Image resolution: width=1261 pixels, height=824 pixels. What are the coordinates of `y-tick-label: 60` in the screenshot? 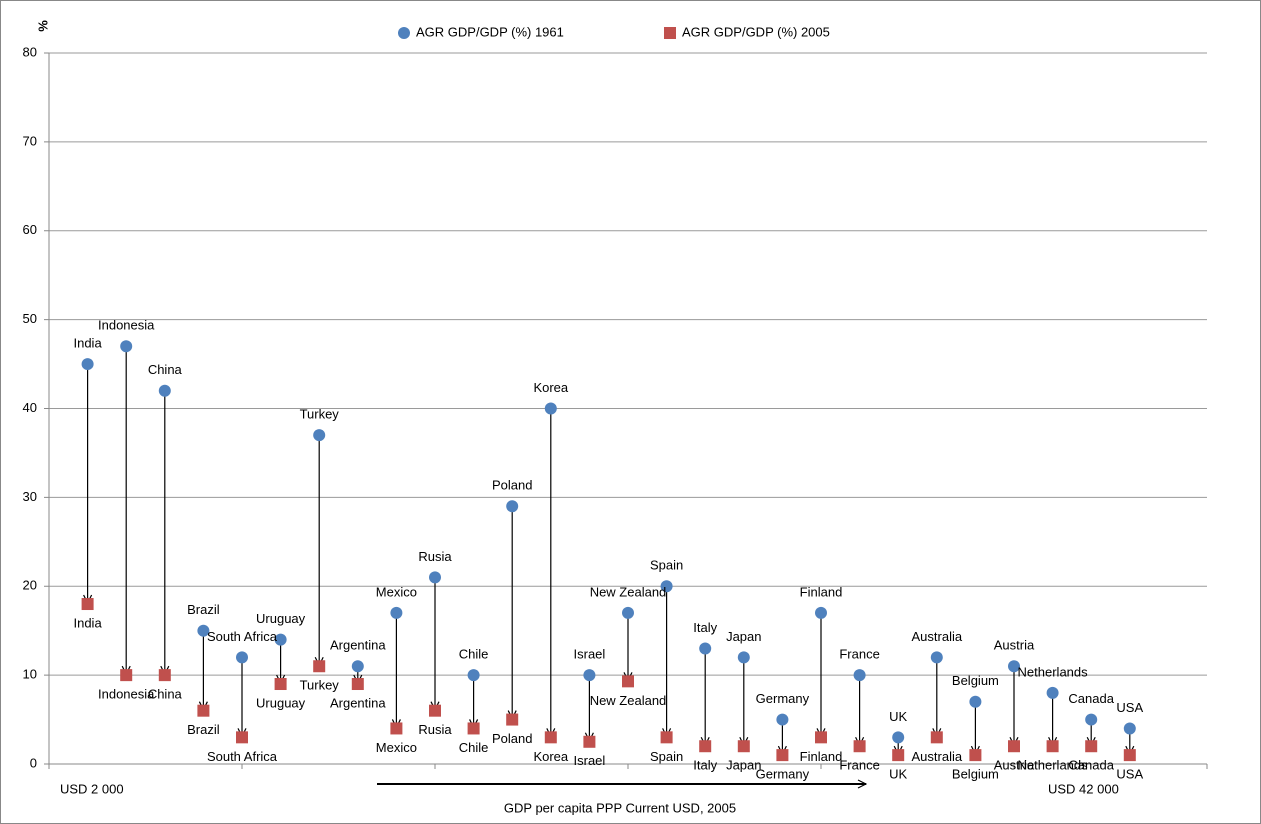 It's located at (30, 229).